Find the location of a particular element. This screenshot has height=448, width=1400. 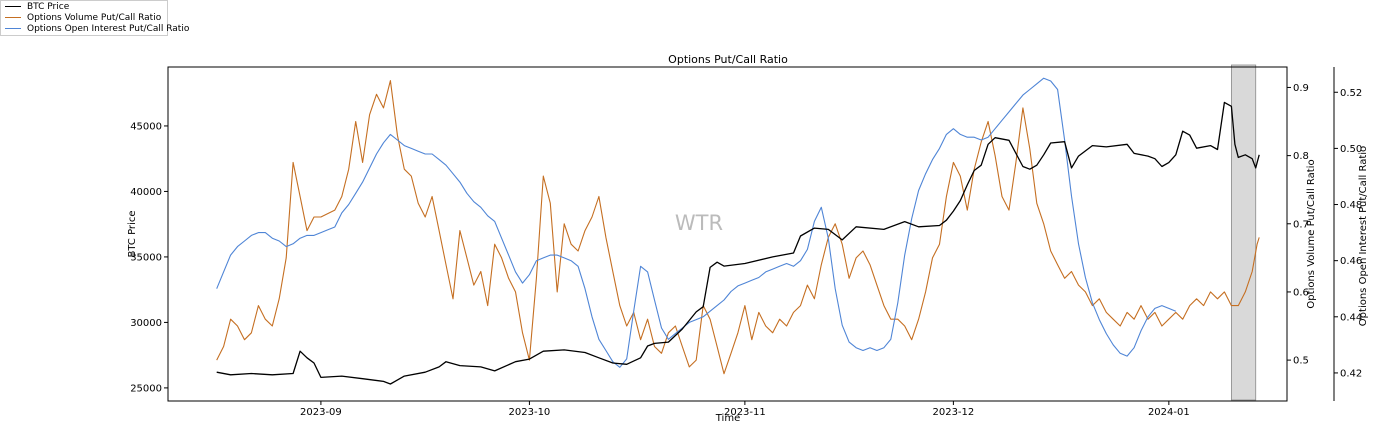

y-right1-tick-label: 0.8 is located at coordinates (1301, 156).